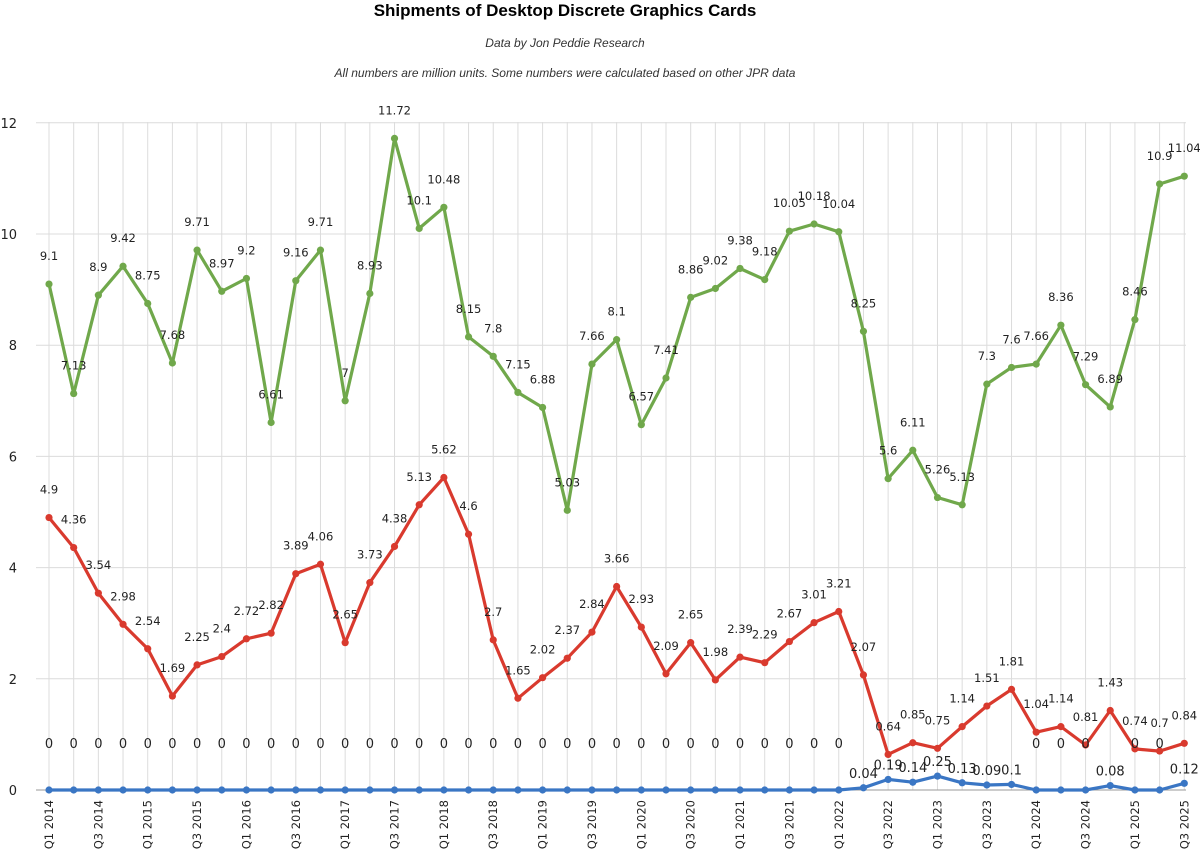  Describe the element at coordinates (197, 637) in the screenshot. I see `amd-data-label: 2.25` at that location.